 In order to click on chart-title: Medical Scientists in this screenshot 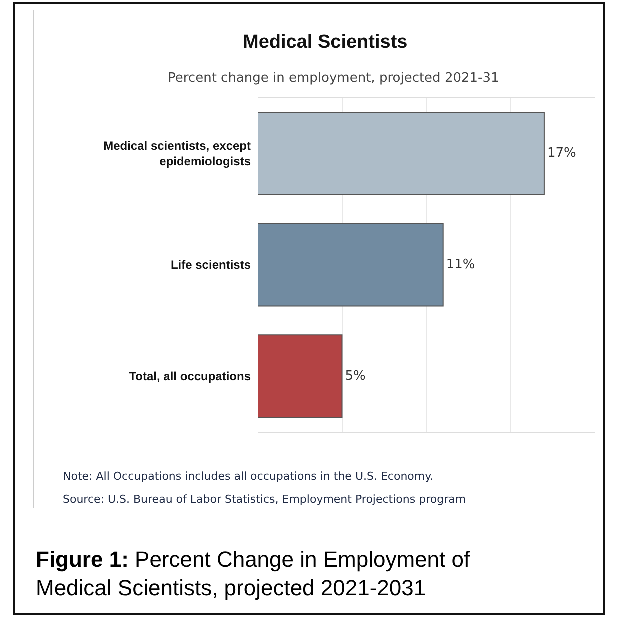, I will do `click(325, 42)`.